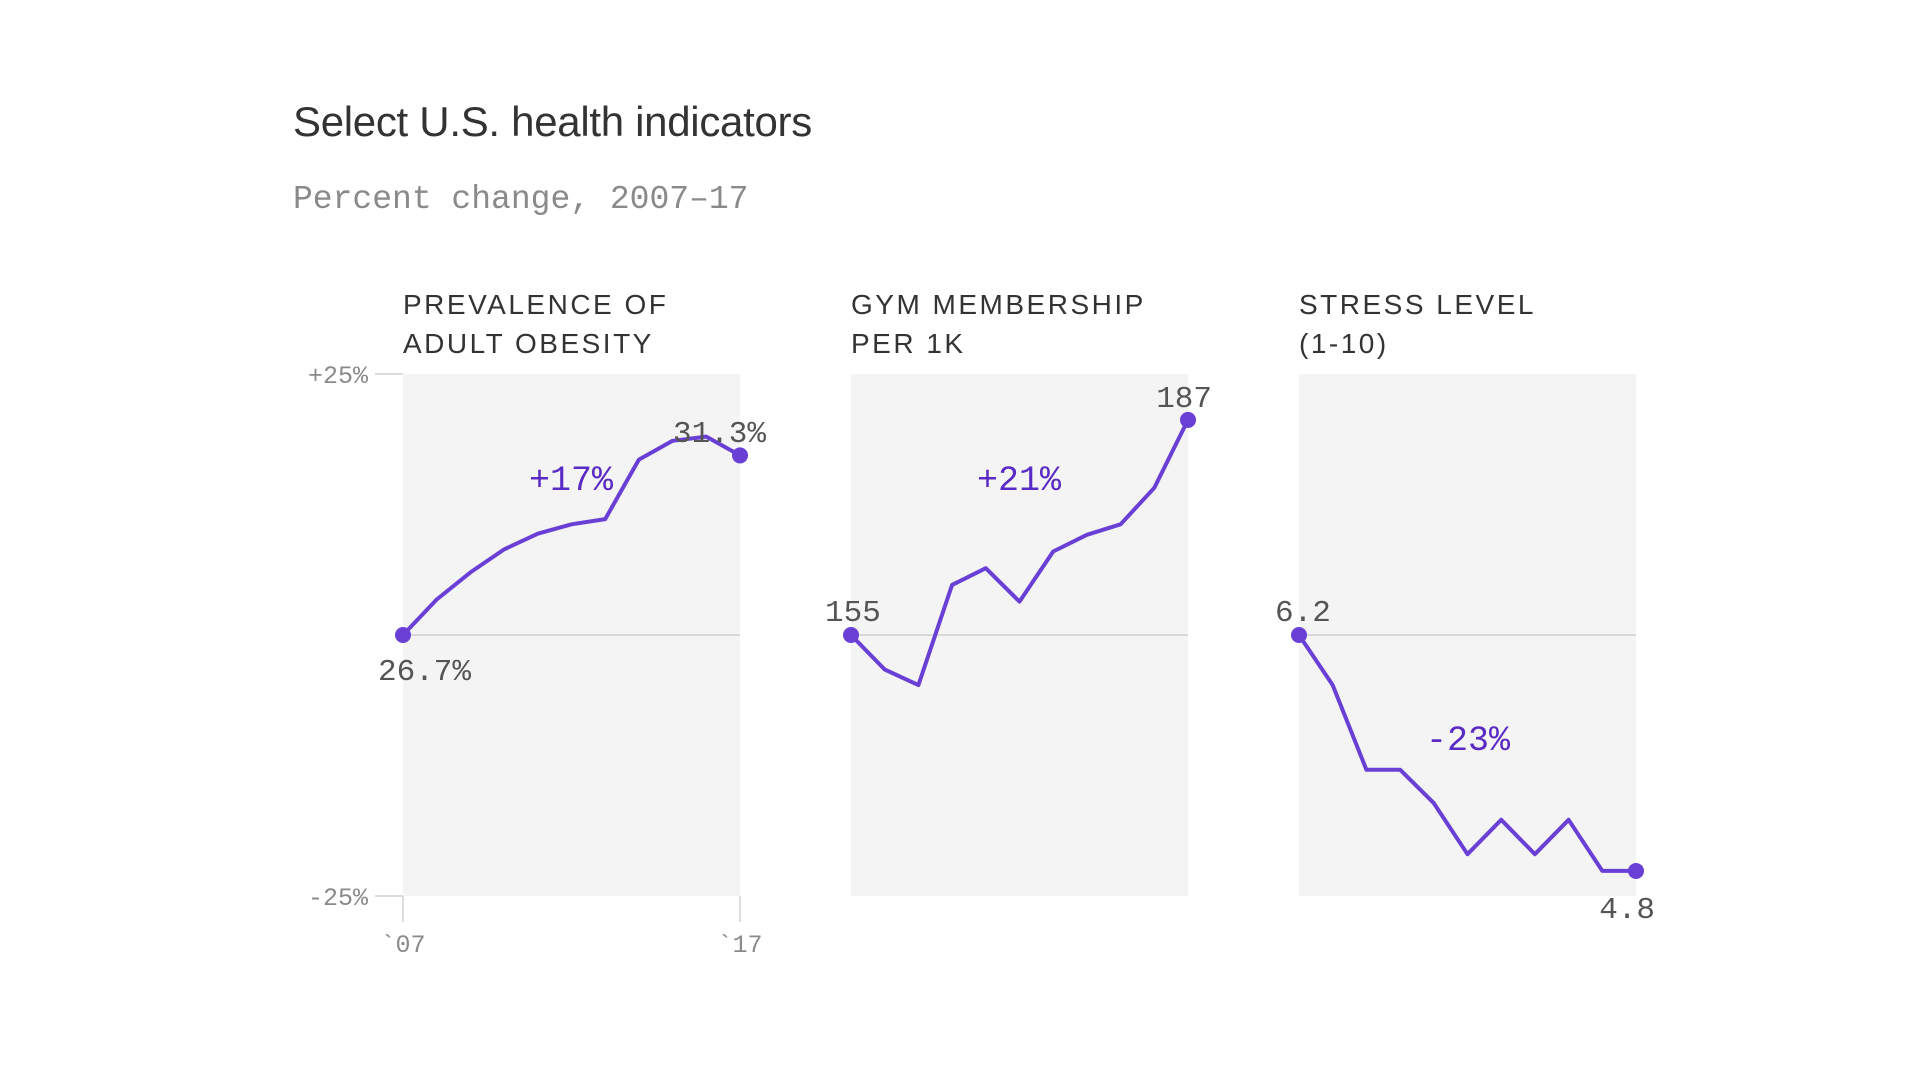 The image size is (1920, 1080). I want to click on panel-3-title-line-2: (1-10), so click(1344, 343).